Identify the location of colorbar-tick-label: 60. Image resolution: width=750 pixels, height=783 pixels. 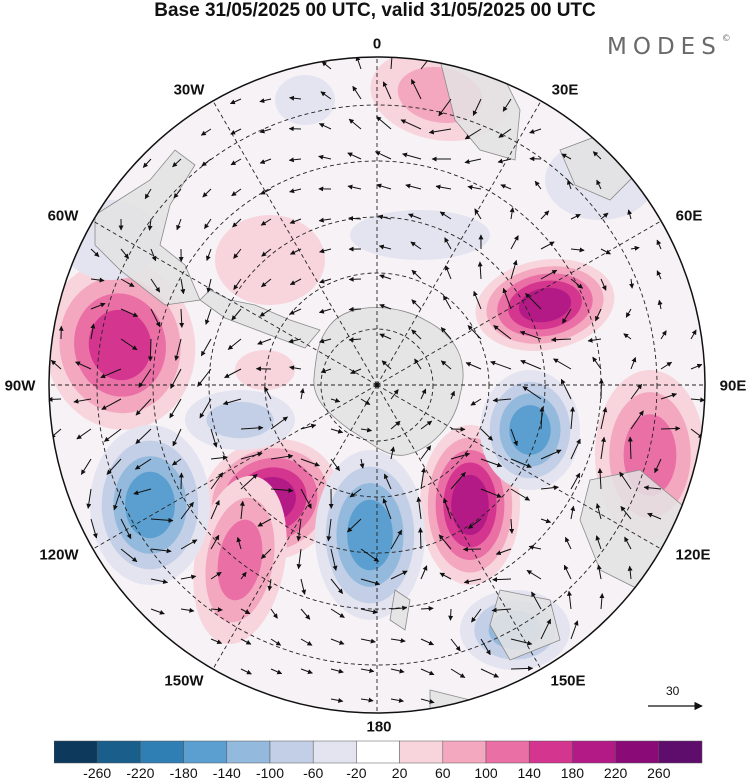
(443, 773).